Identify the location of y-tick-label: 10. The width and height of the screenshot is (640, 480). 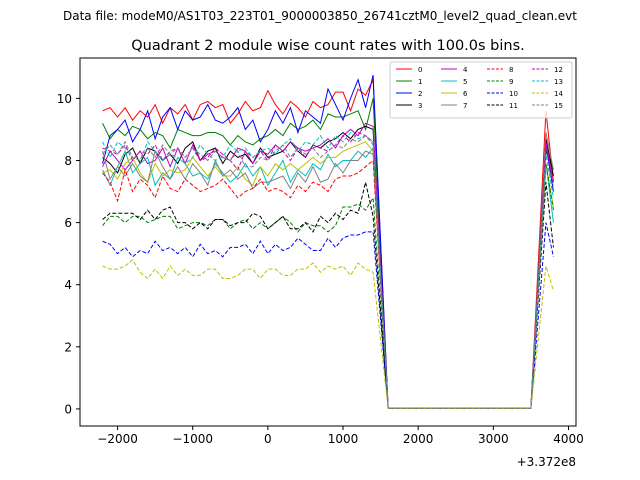
(64, 99).